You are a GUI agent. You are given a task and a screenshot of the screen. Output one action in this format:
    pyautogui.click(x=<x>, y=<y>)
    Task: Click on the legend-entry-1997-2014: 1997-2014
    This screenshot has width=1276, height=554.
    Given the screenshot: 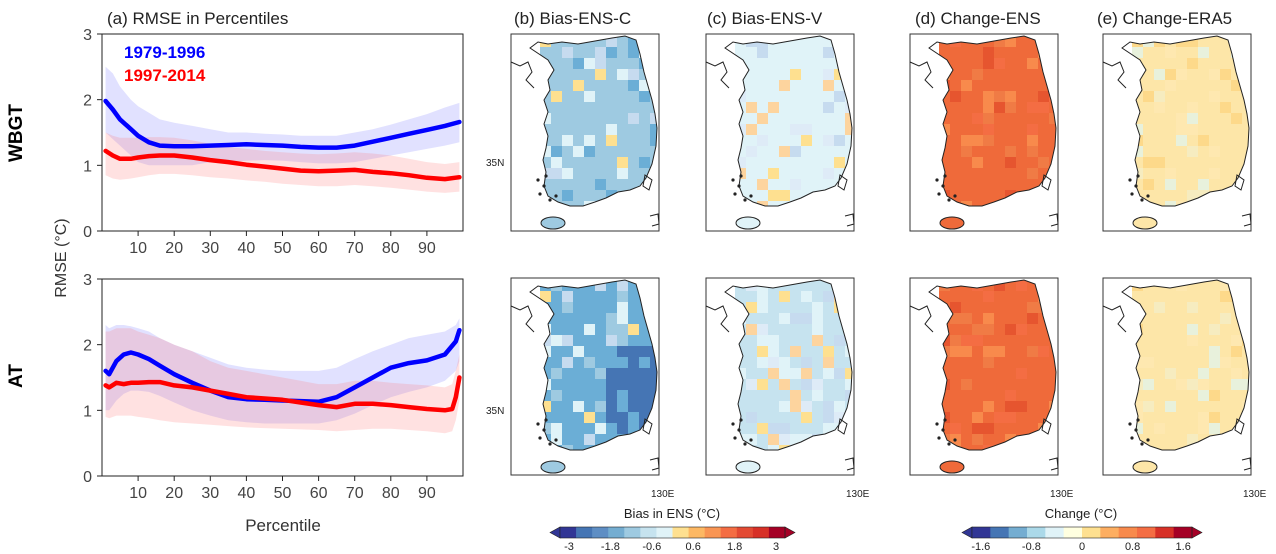 What is the action you would take?
    pyautogui.click(x=165, y=75)
    